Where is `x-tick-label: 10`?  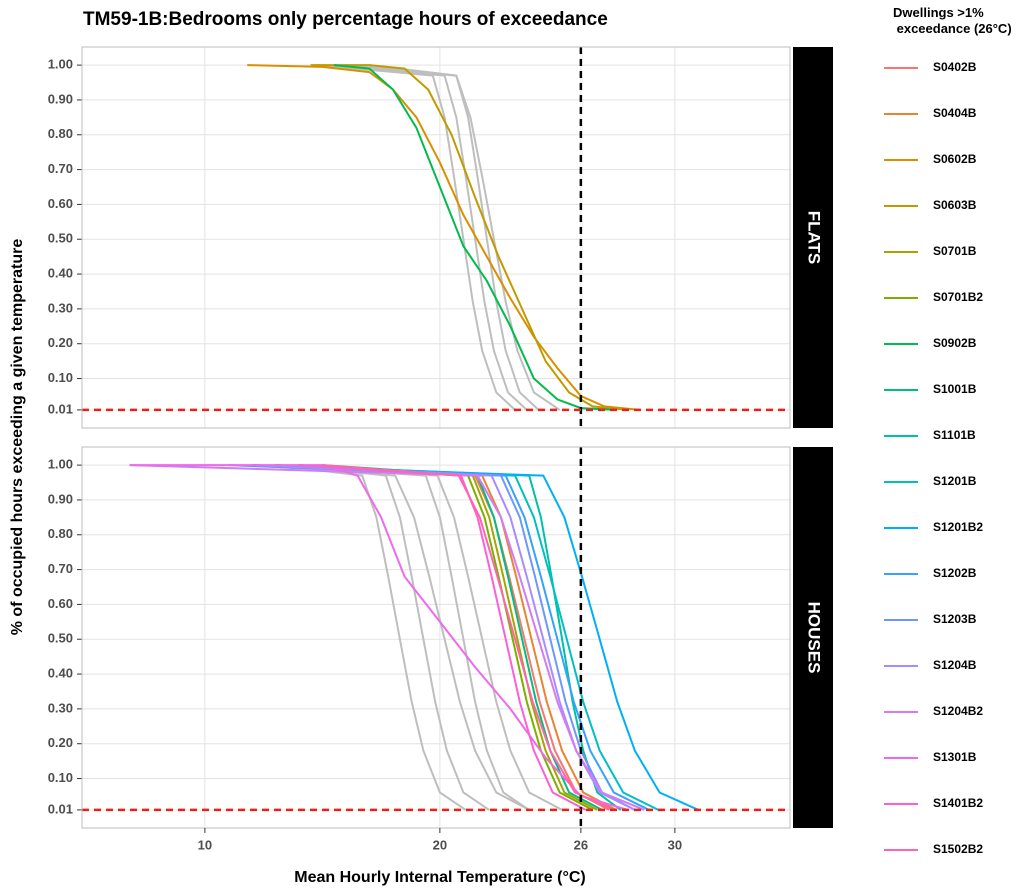
x-tick-label: 10 is located at coordinates (205, 844).